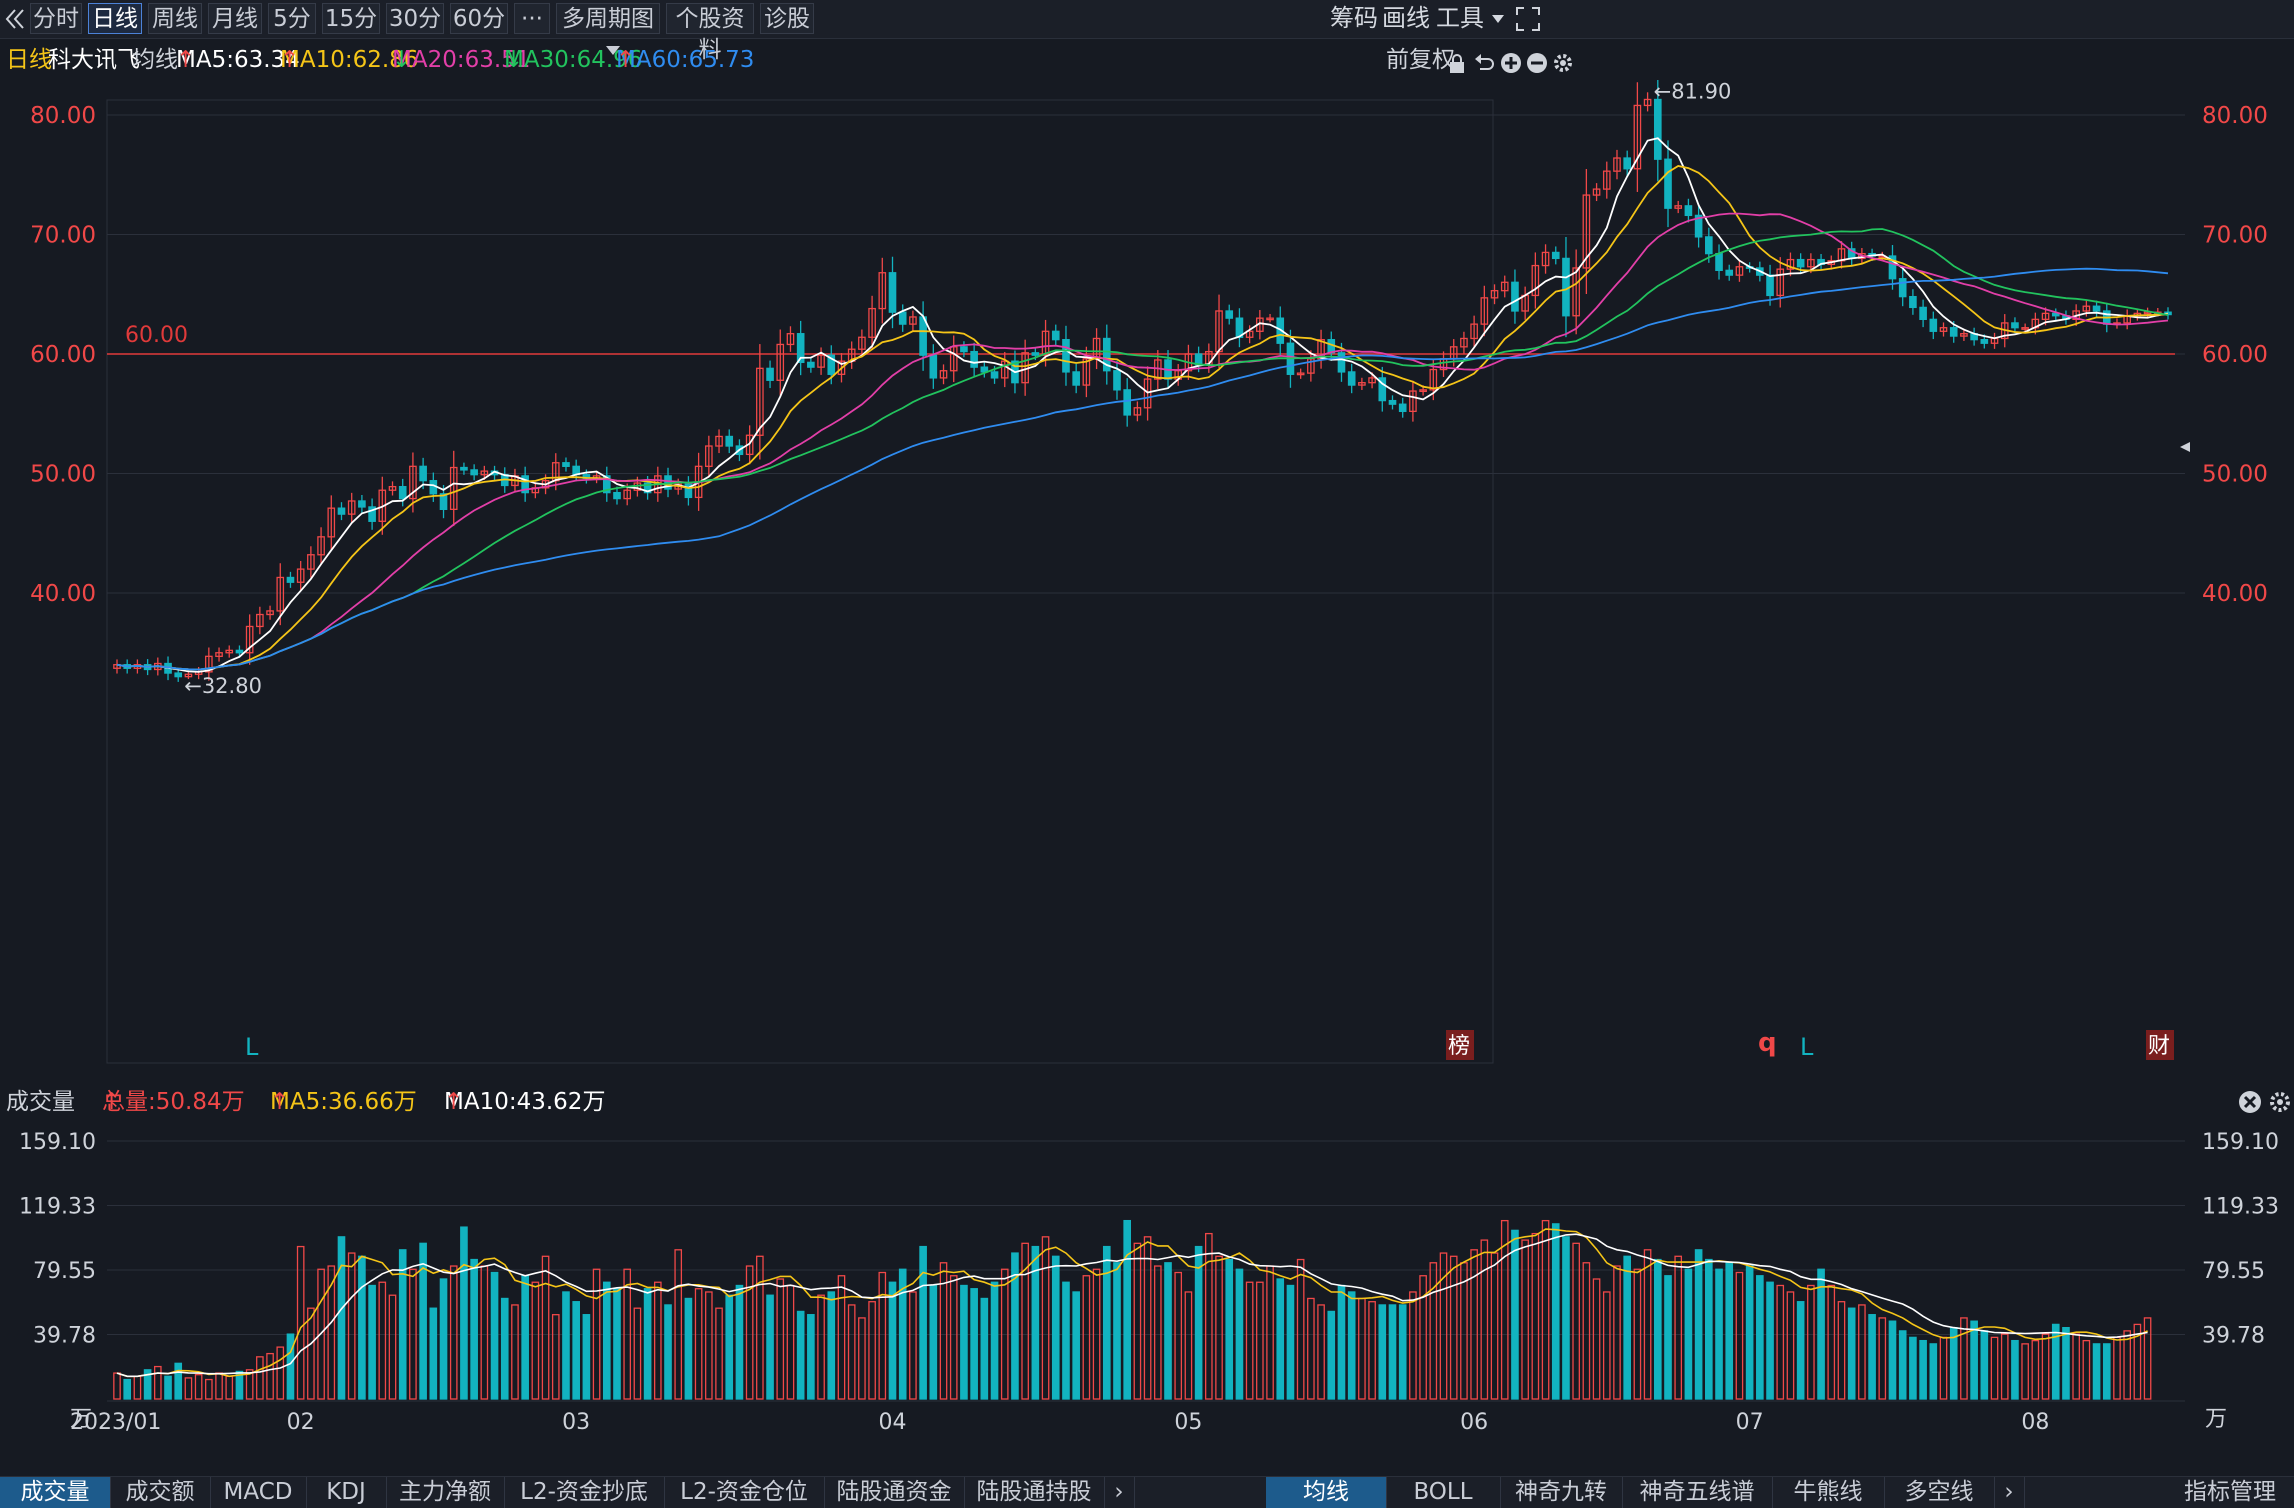  What do you see at coordinates (445, 1492) in the screenshot?
I see `tab-main-net: 主力净额` at bounding box center [445, 1492].